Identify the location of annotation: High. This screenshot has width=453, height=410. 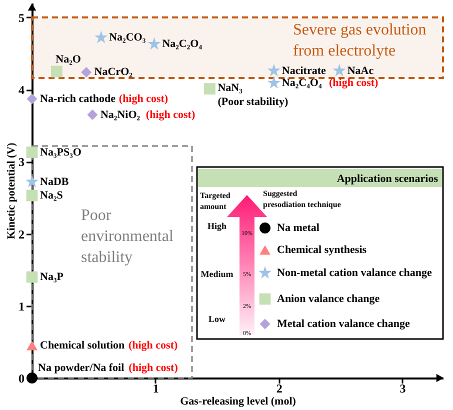
(217, 226).